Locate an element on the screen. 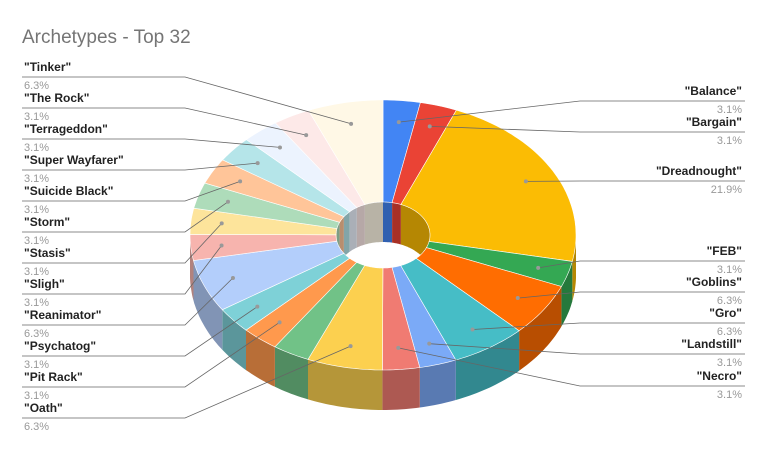  slice-label: "Dreadnought" is located at coordinates (699, 171).